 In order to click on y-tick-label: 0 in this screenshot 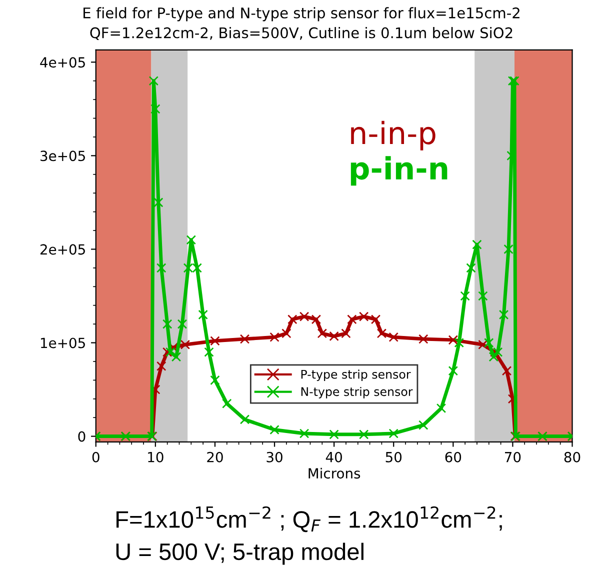, I will do `click(82, 436)`.